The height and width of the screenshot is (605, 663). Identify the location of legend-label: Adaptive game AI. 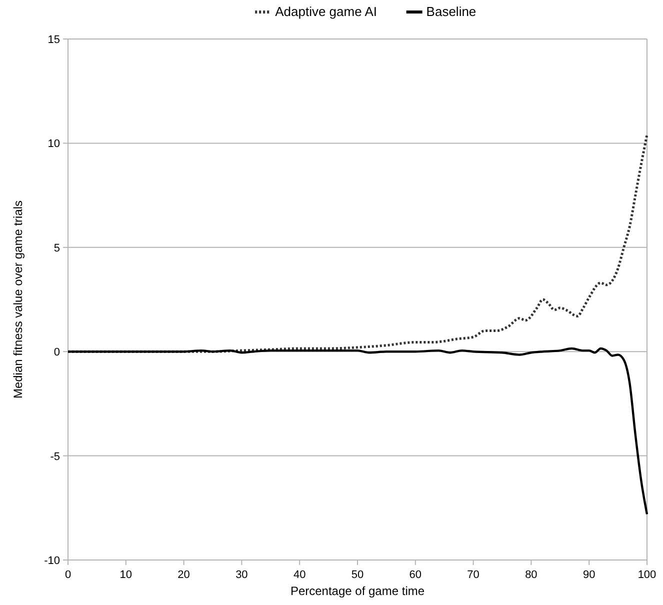
(326, 11).